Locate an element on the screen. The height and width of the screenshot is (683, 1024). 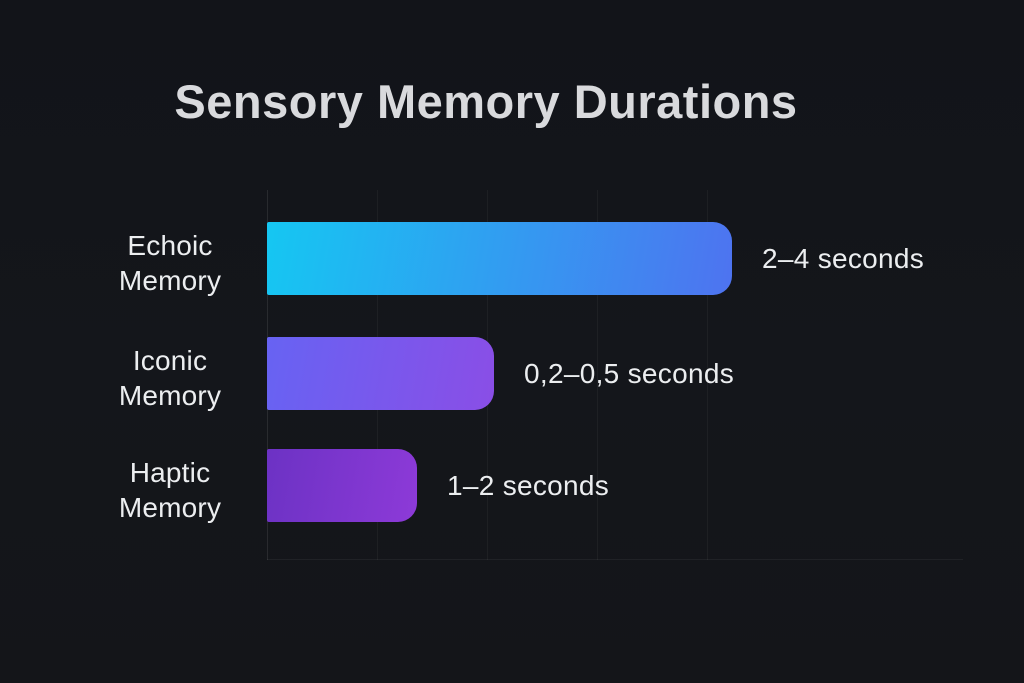
value-label-iconic: 0,2–0,5 seconds is located at coordinates (629, 373).